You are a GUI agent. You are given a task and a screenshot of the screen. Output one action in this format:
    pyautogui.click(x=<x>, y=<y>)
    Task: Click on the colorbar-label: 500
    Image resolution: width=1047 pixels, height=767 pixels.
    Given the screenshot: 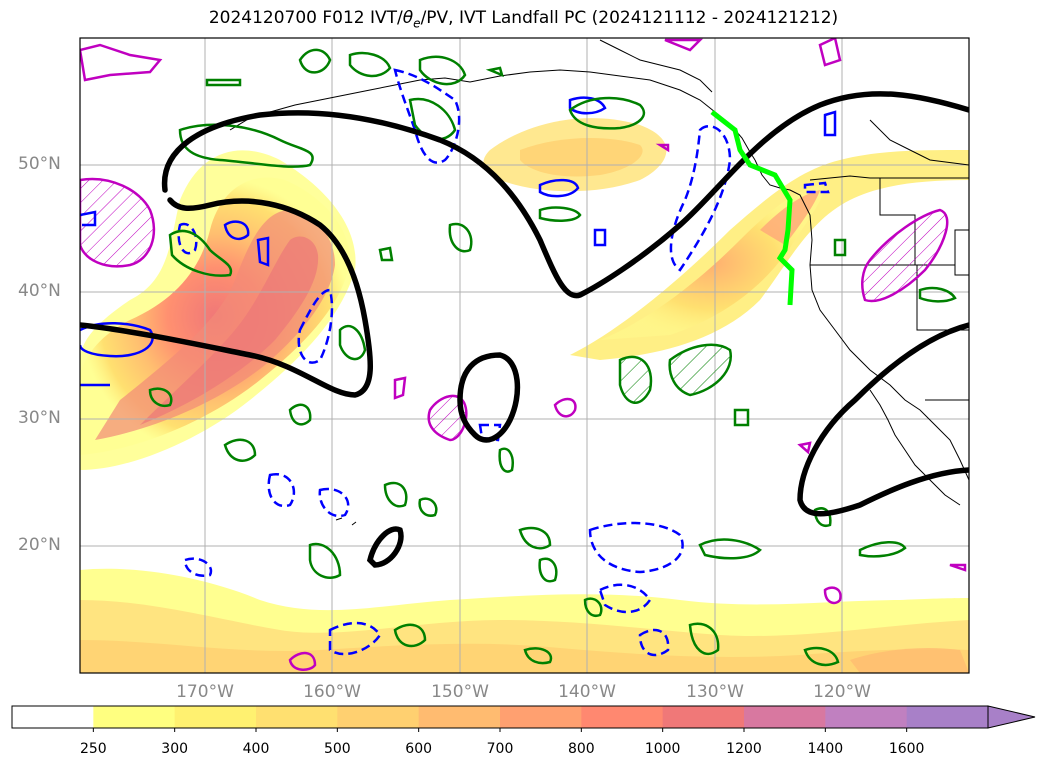 What is the action you would take?
    pyautogui.click(x=337, y=749)
    